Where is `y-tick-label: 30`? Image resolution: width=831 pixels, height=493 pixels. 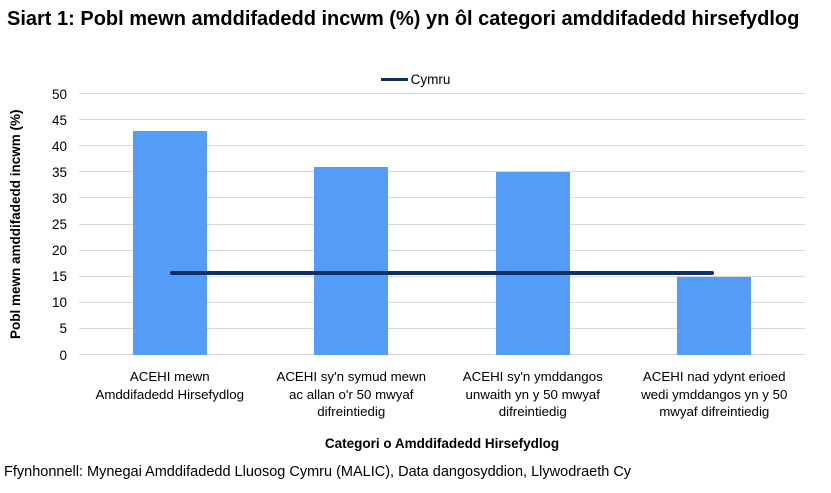
y-tick-label: 30 is located at coordinates (59, 198).